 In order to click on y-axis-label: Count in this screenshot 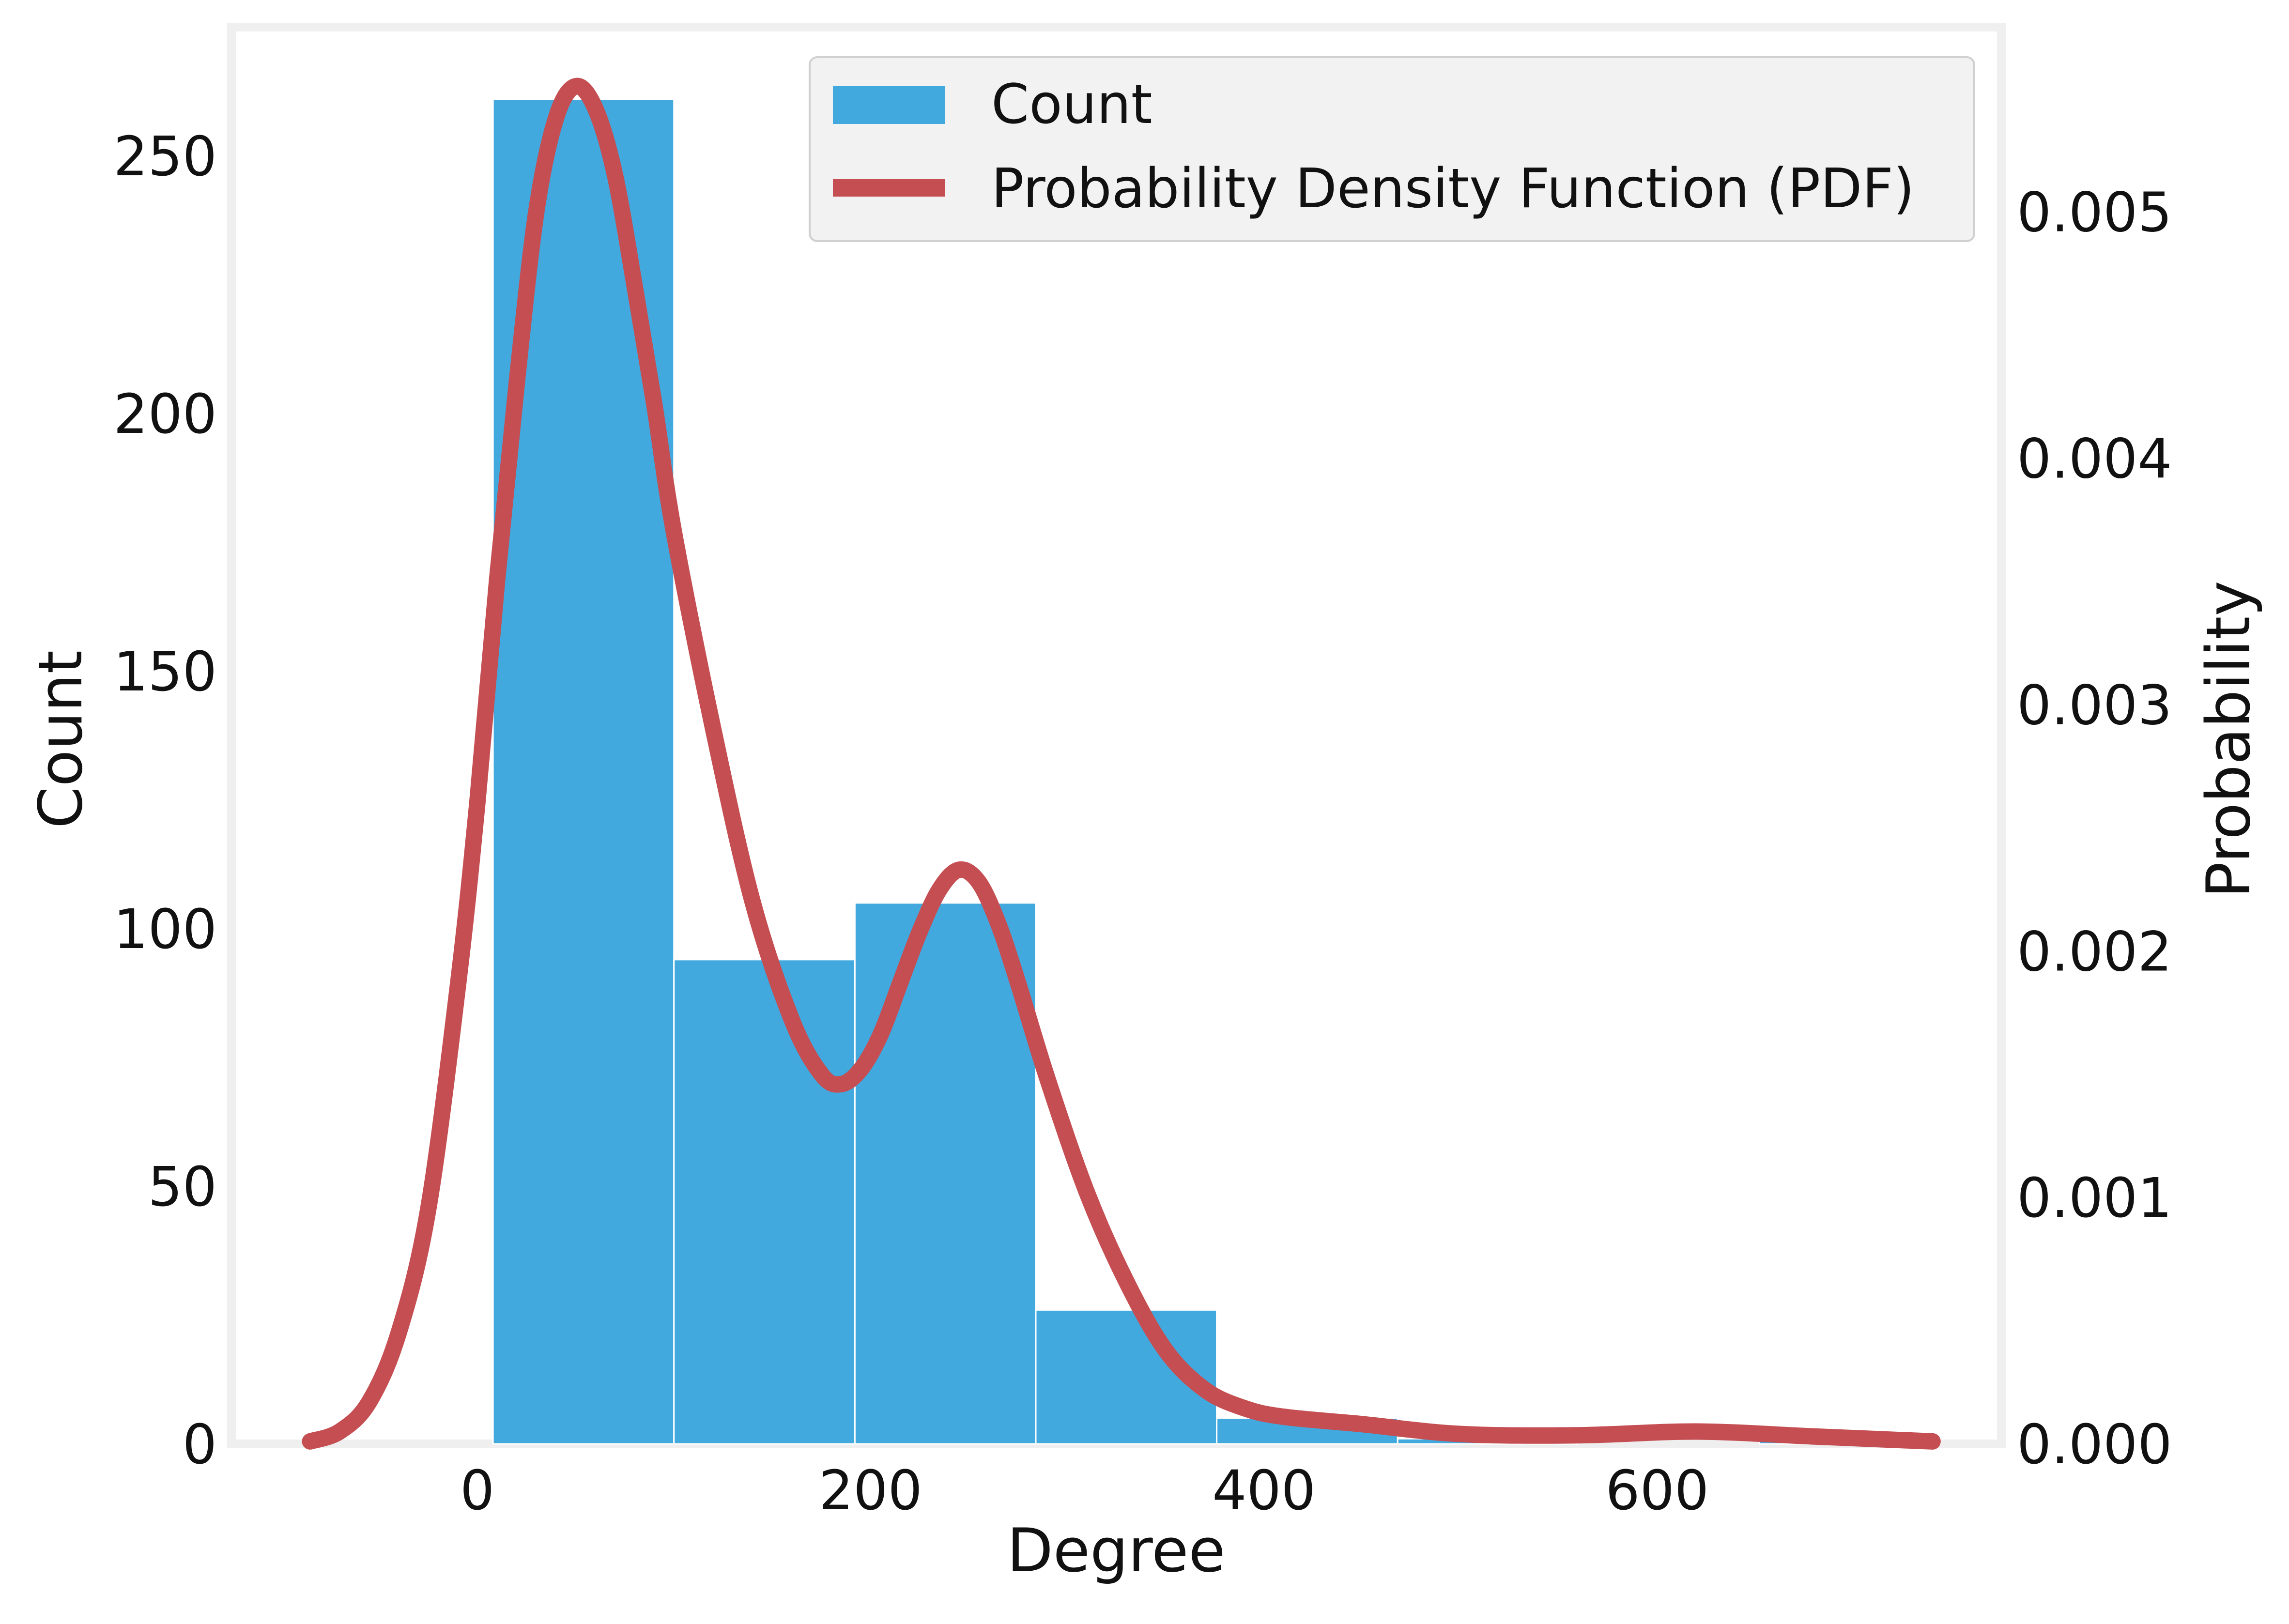, I will do `click(61, 739)`.